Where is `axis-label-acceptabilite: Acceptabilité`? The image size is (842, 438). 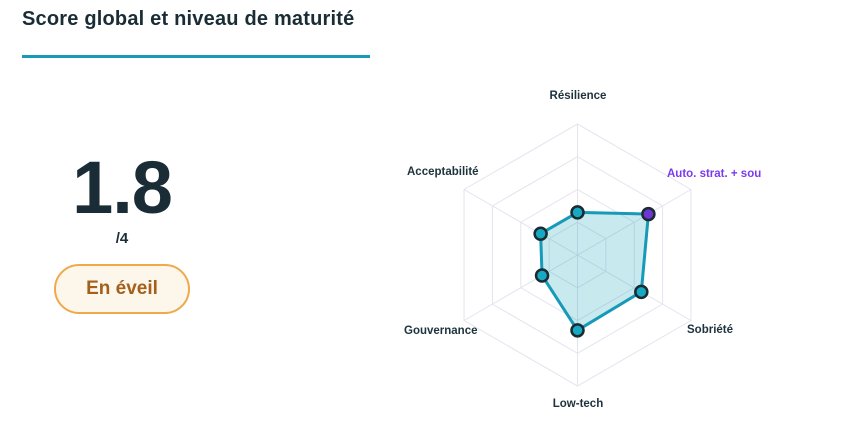 axis-label-acceptabilite: Acceptabilité is located at coordinates (443, 172).